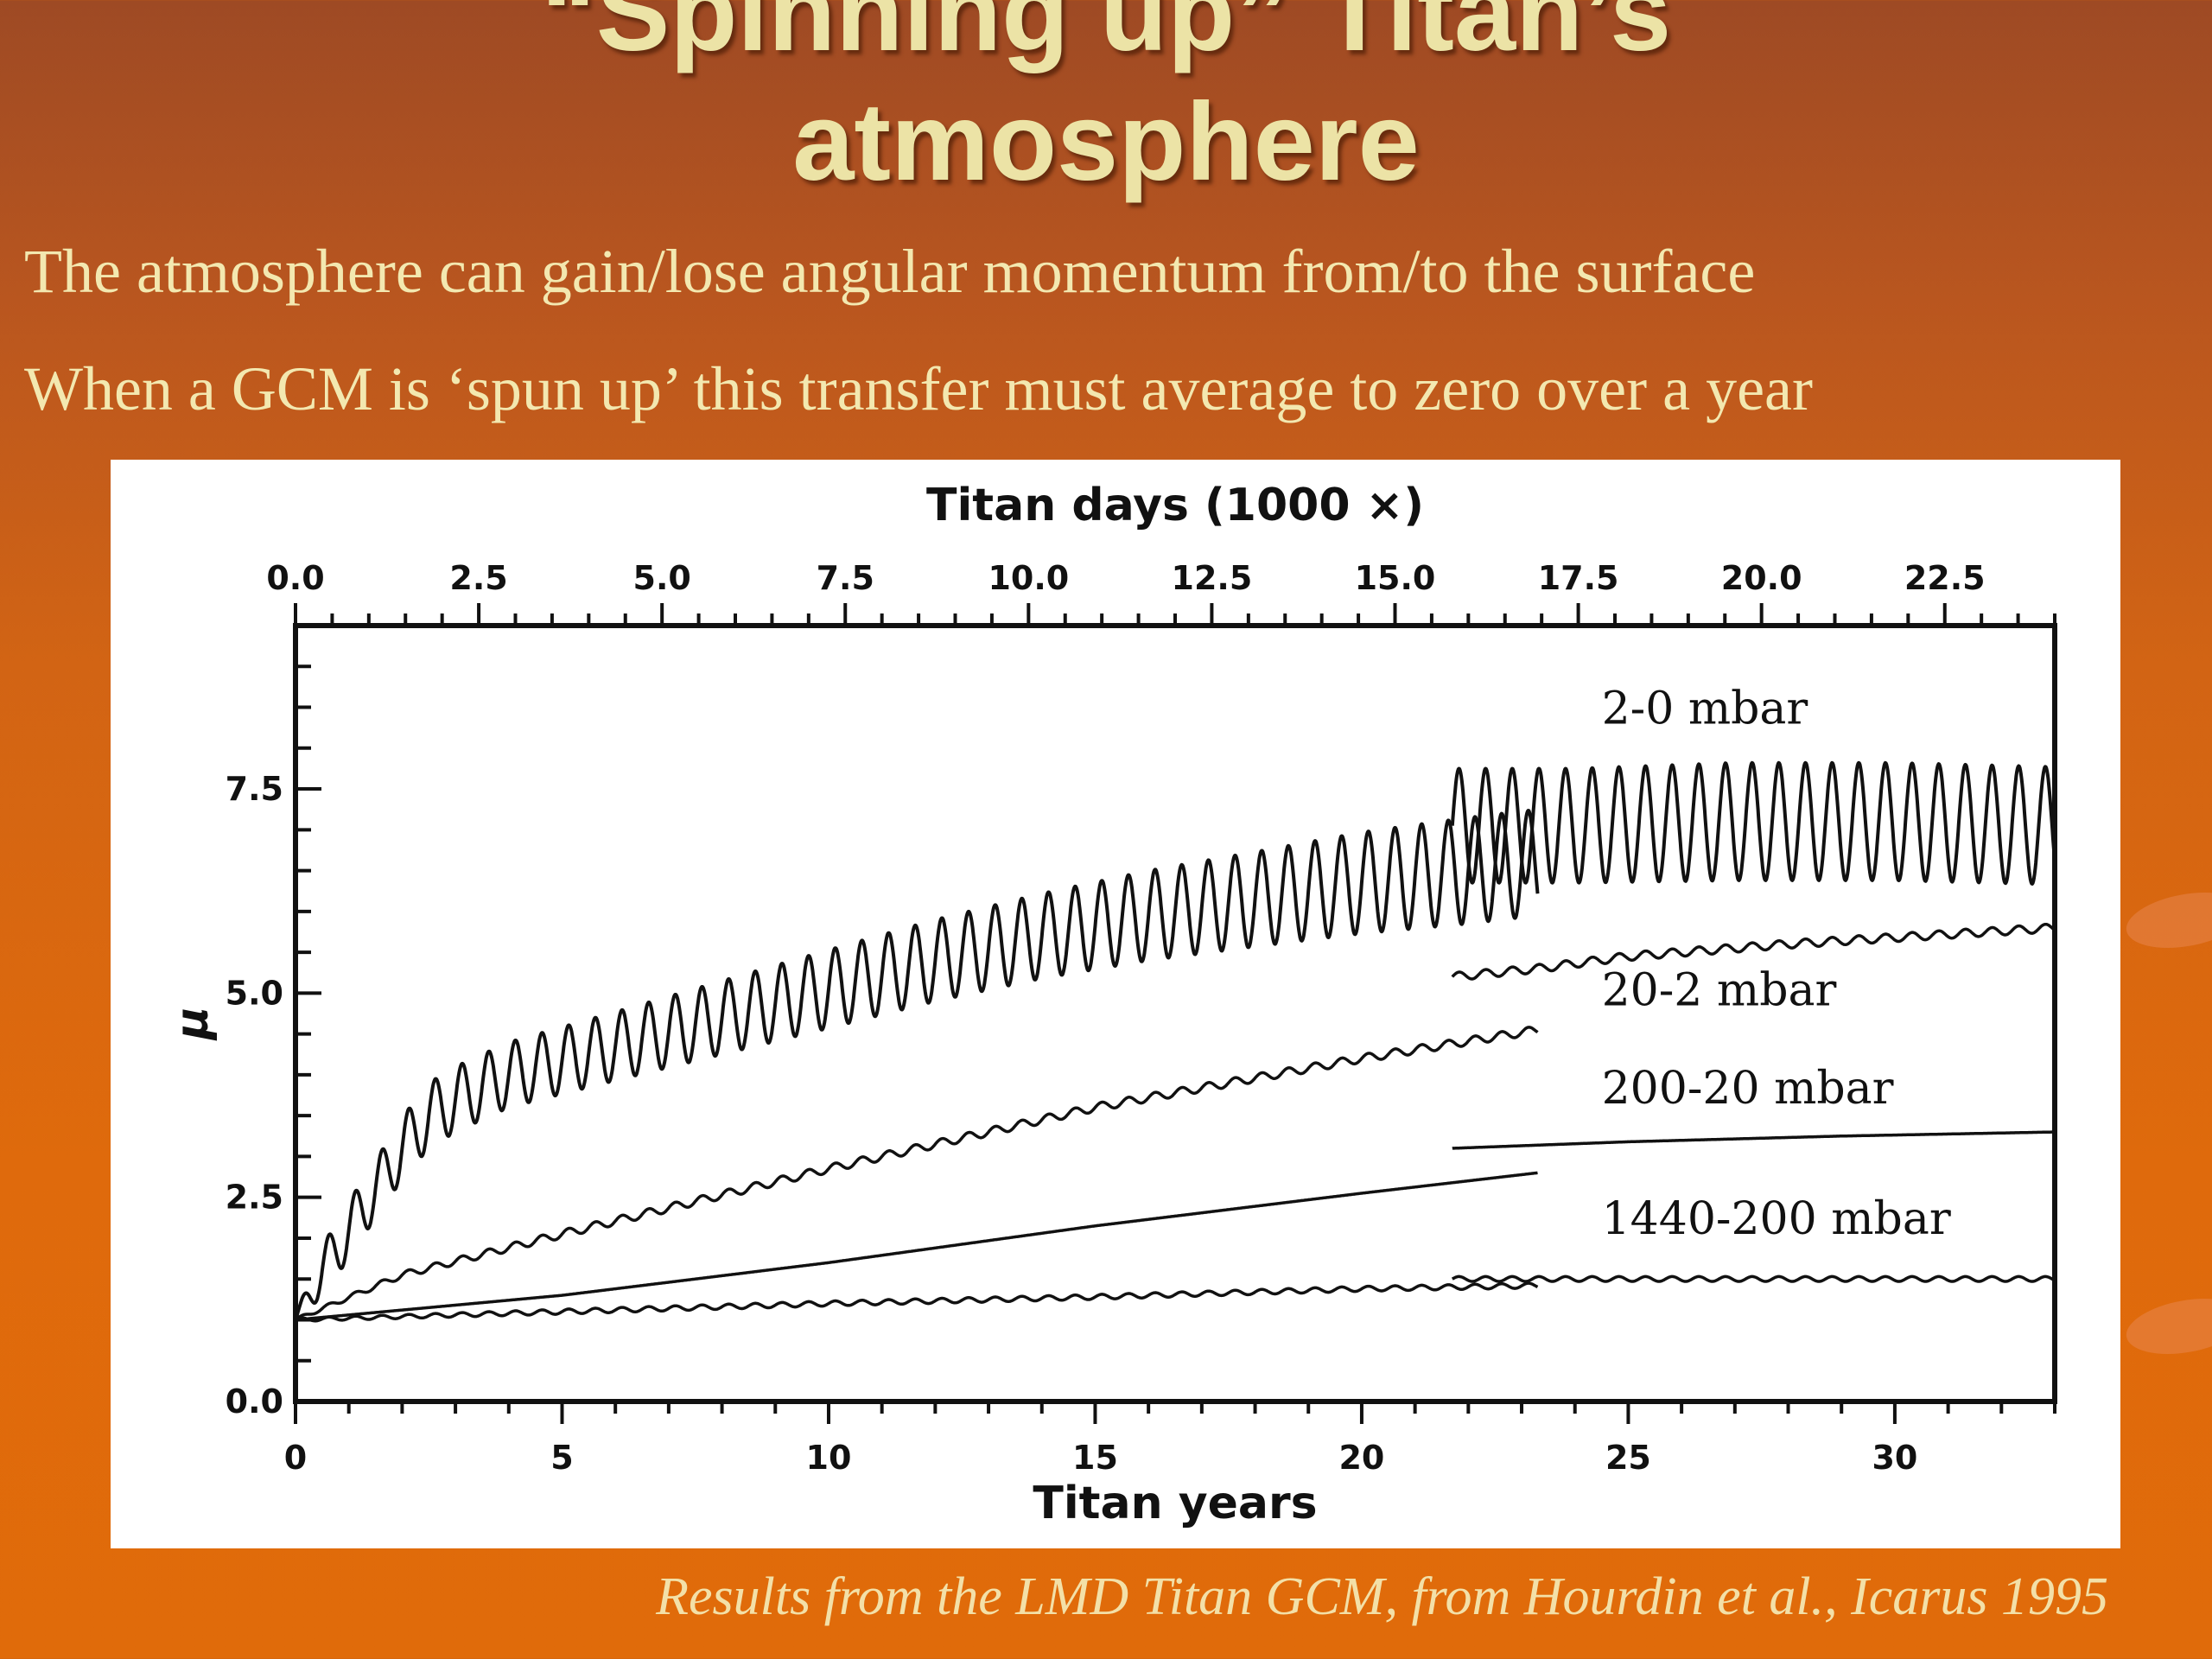 This screenshot has width=2212, height=1659. I want to click on series-line-20-2-mbar, so click(916, 1173).